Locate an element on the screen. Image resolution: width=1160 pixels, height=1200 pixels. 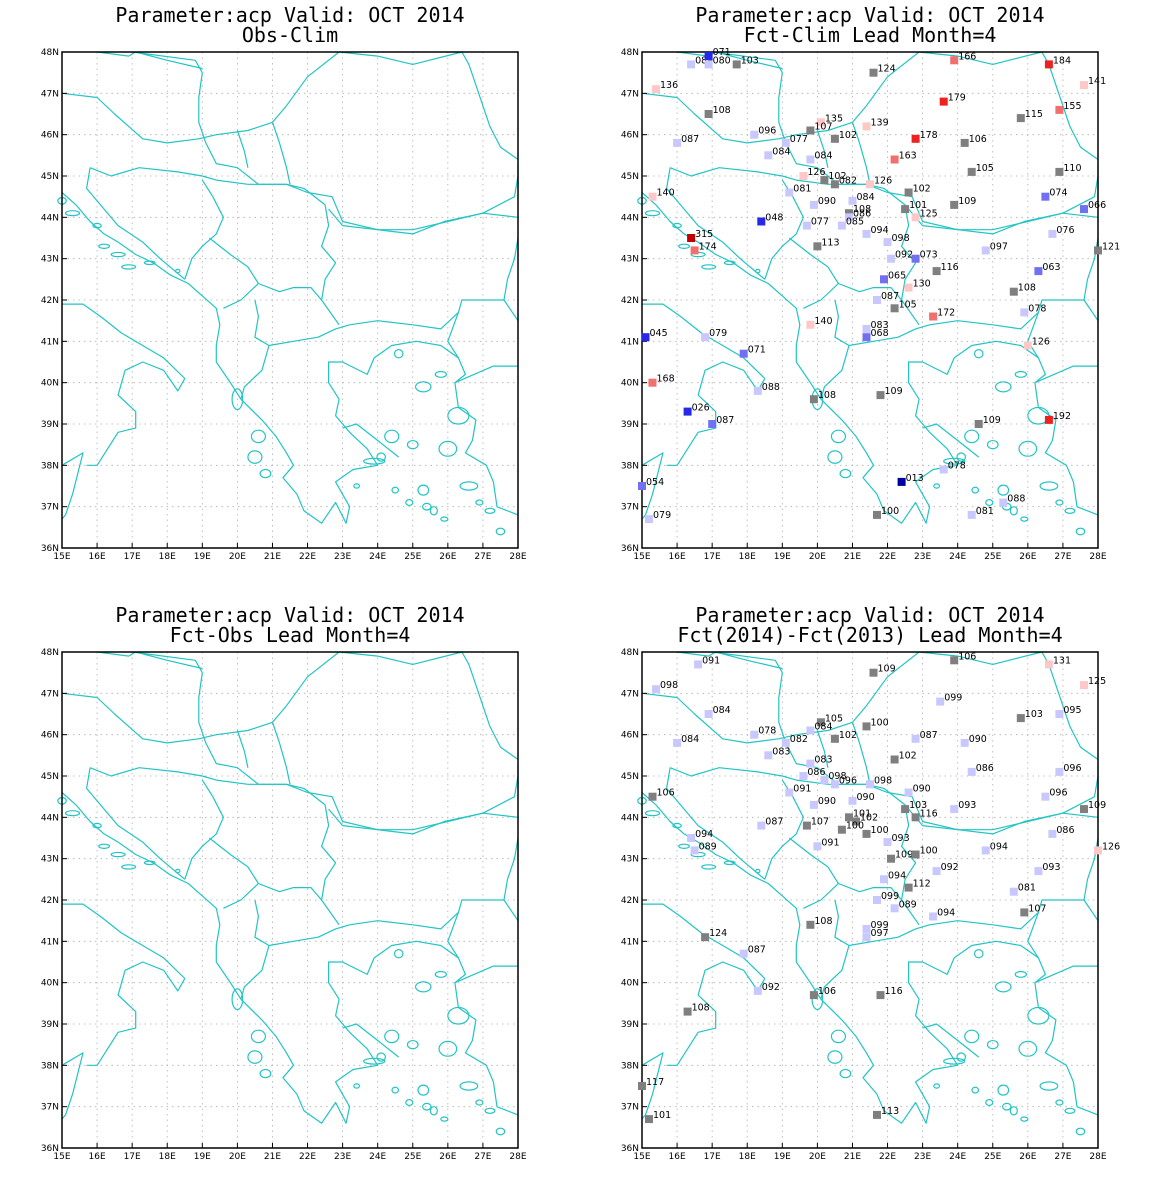
station-value-label: 178 is located at coordinates (929, 135).